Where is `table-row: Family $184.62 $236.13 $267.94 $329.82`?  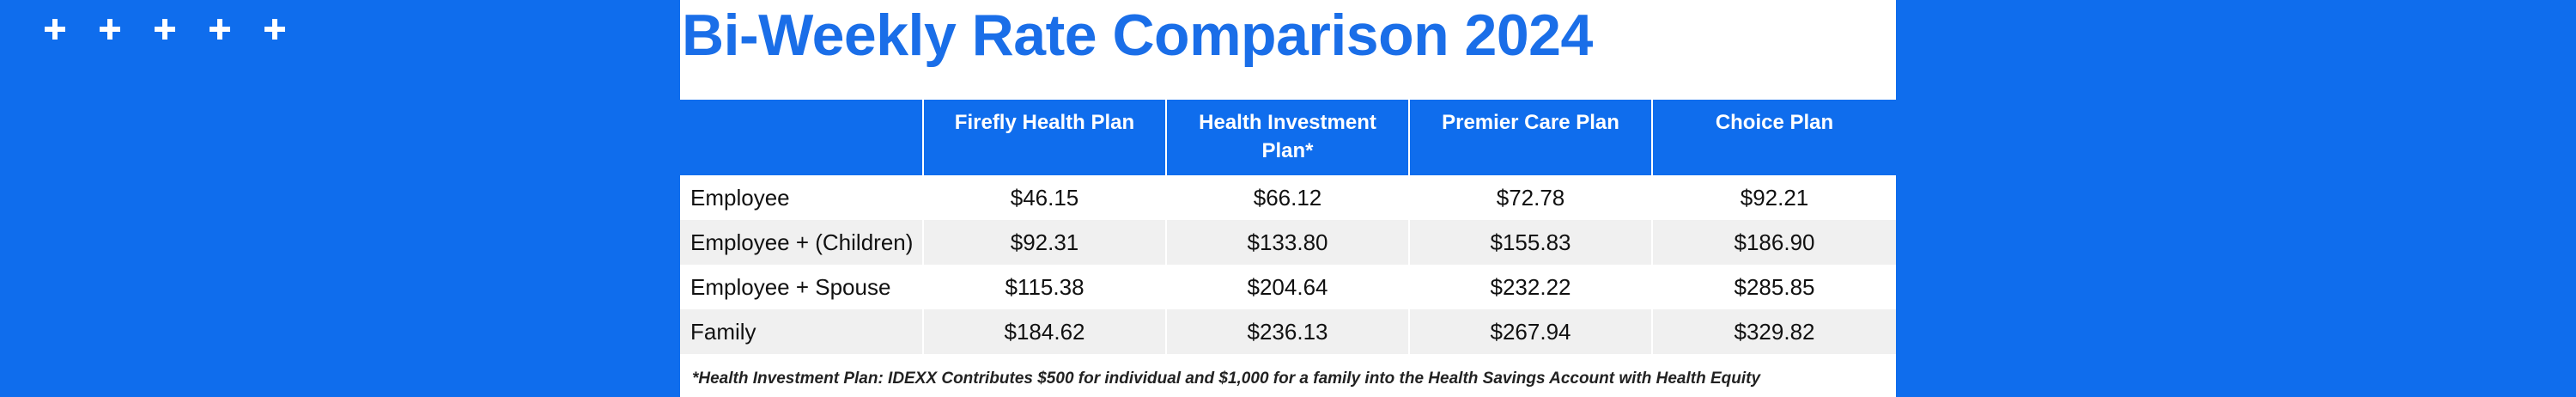 table-row: Family $184.62 $236.13 $267.94 $329.82 is located at coordinates (1288, 332).